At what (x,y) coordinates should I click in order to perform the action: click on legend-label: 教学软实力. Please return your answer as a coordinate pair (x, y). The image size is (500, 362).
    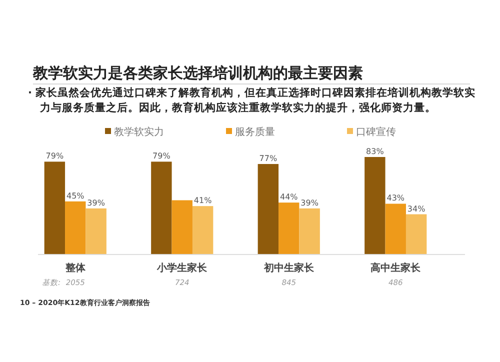
    Looking at the image, I should click on (139, 132).